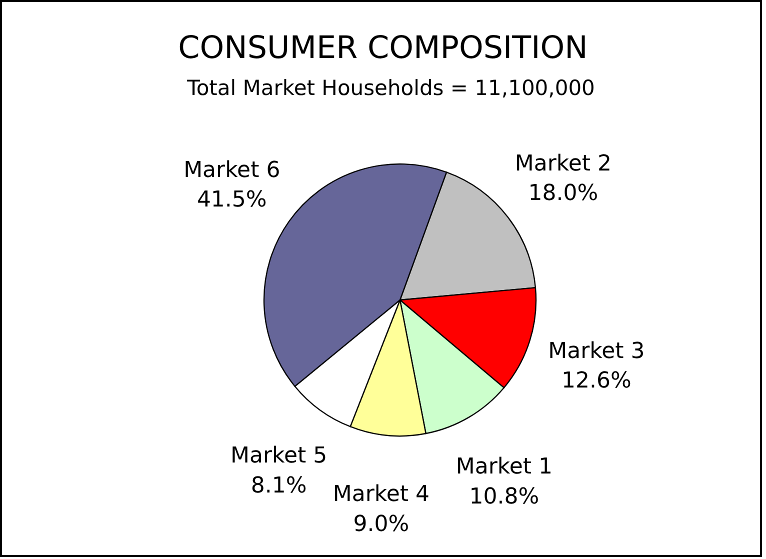  What do you see at coordinates (383, 48) in the screenshot?
I see `chart-title: CONSUMER COMPOSITION` at bounding box center [383, 48].